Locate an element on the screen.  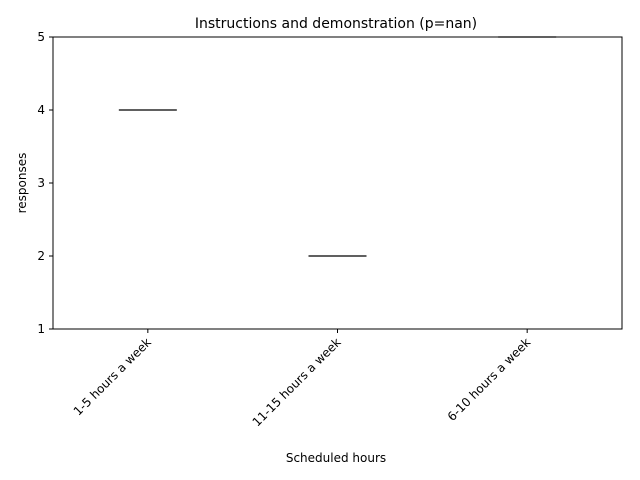
x-tick-label-2: 6-10 hours a week is located at coordinates (489, 379).